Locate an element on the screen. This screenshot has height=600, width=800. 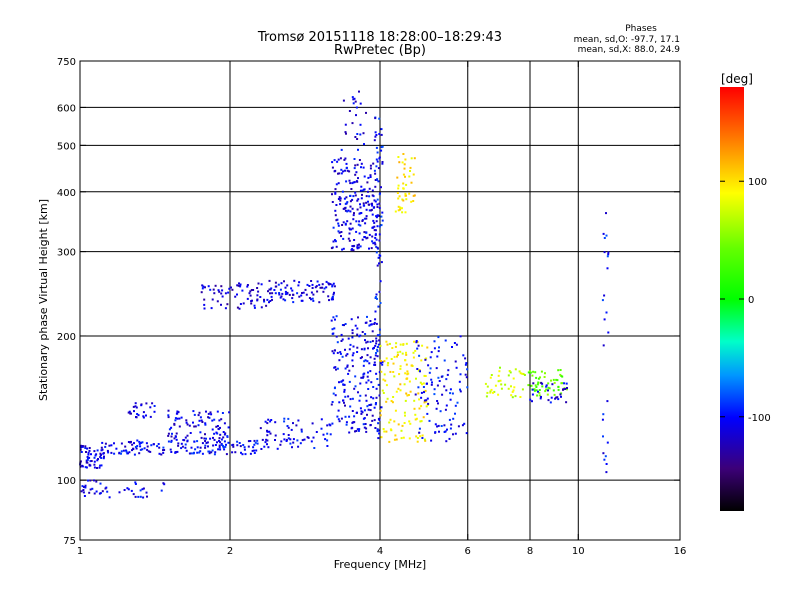
chart-subtitle: RwPretec (Bp) is located at coordinates (380, 50).